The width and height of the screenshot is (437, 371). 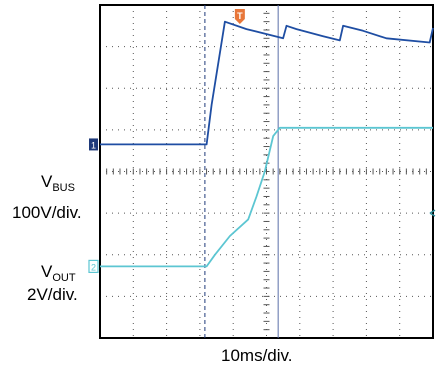 What do you see at coordinates (52, 294) in the screenshot?
I see `vout-scale: 2V/div.` at bounding box center [52, 294].